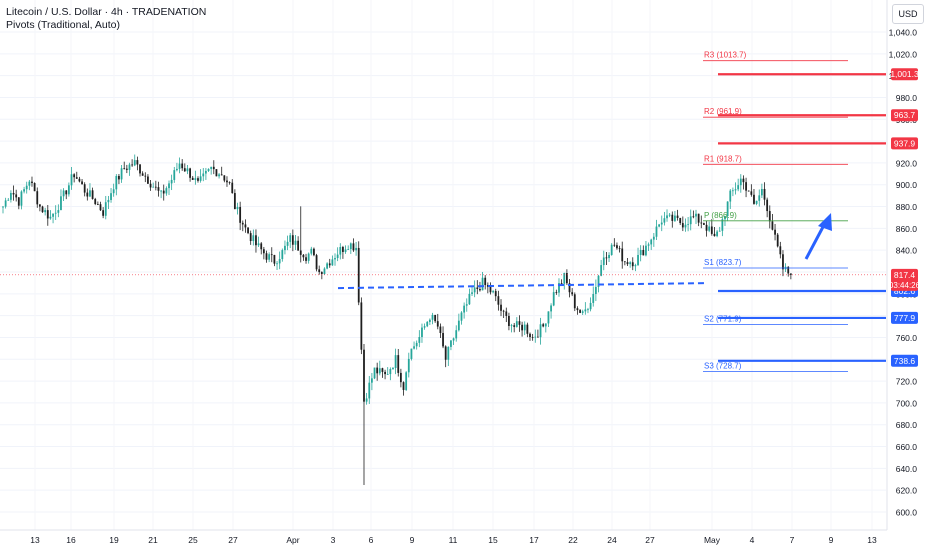  Describe the element at coordinates (905, 115) in the screenshot. I see `price-label-text: 963.7` at that location.